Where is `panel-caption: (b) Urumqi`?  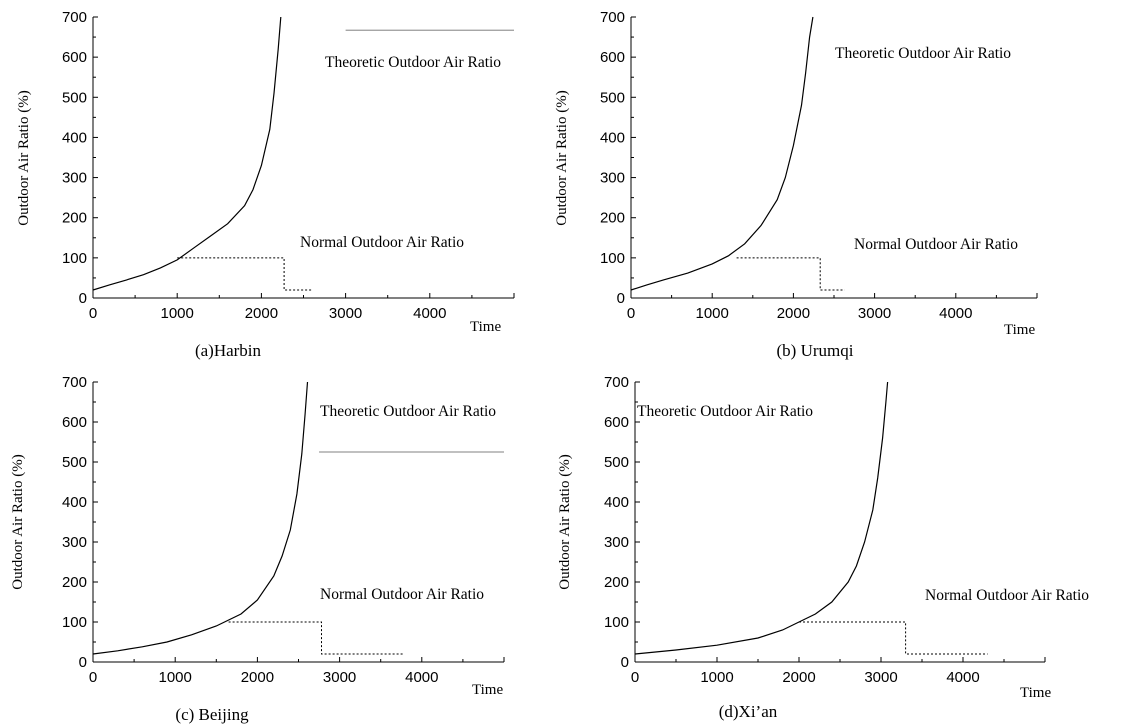 panel-caption: (b) Urumqi is located at coordinates (815, 350).